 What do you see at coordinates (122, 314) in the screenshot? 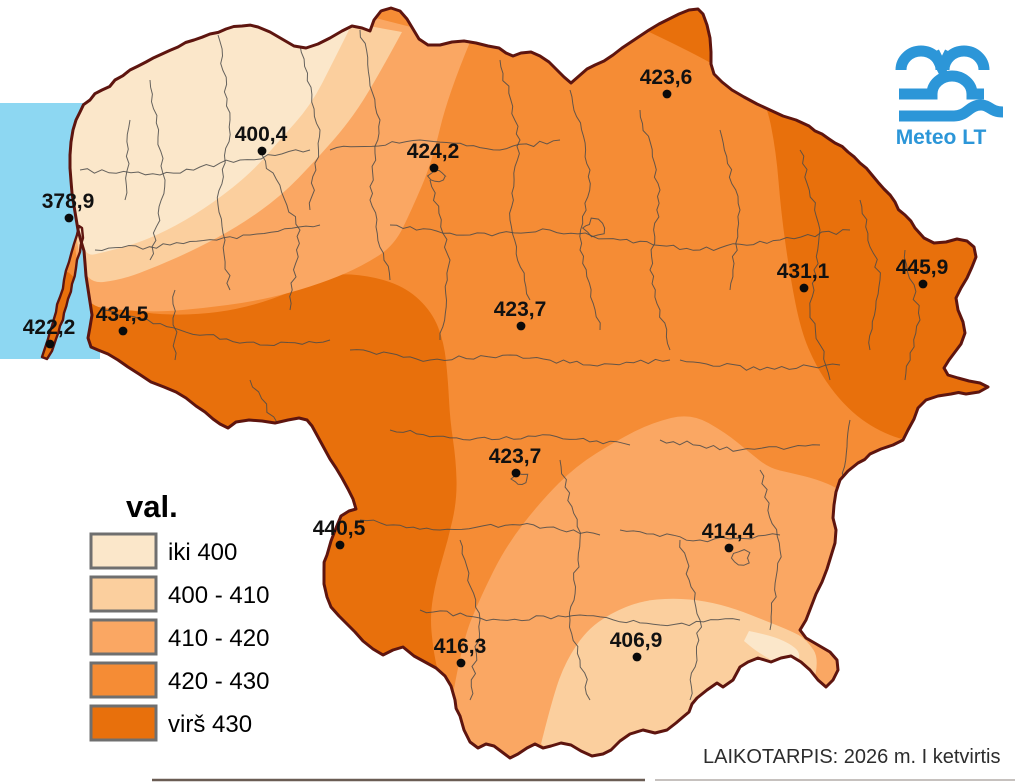
I see `station-value-label: 434,5` at bounding box center [122, 314].